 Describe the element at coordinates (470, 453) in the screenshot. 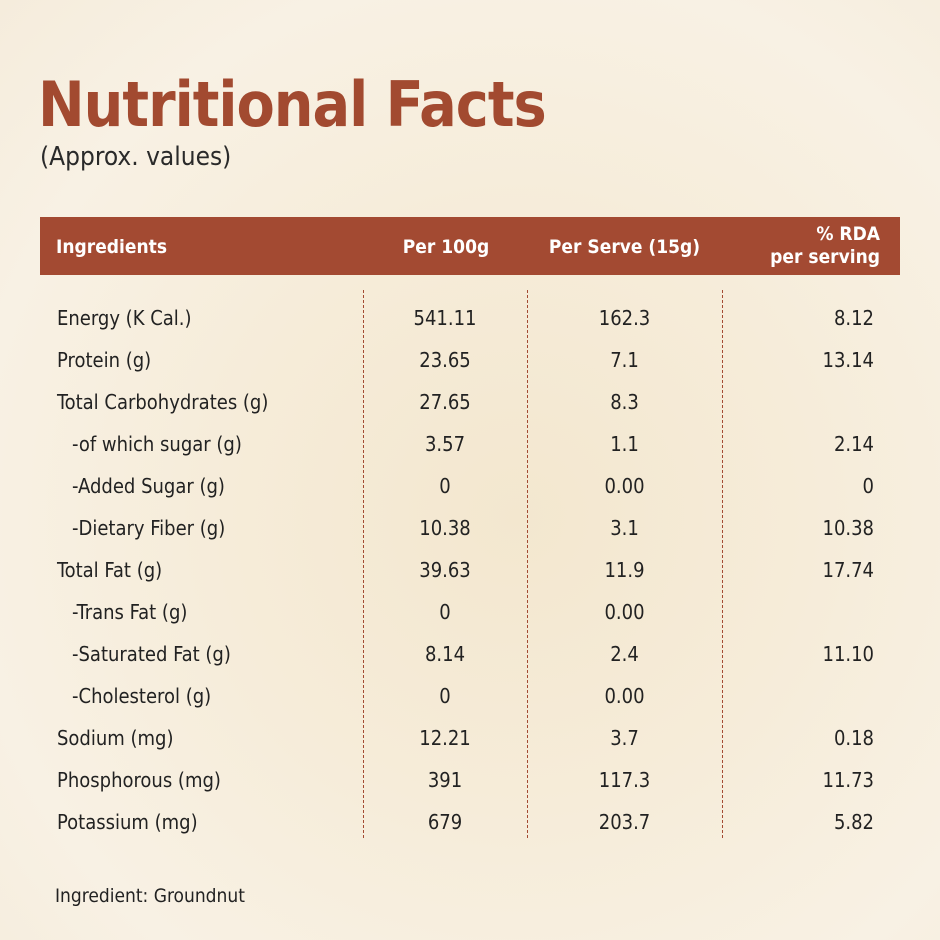

I see `table-row: -of which sugar (g) 3.57 1.1 2.14` at that location.